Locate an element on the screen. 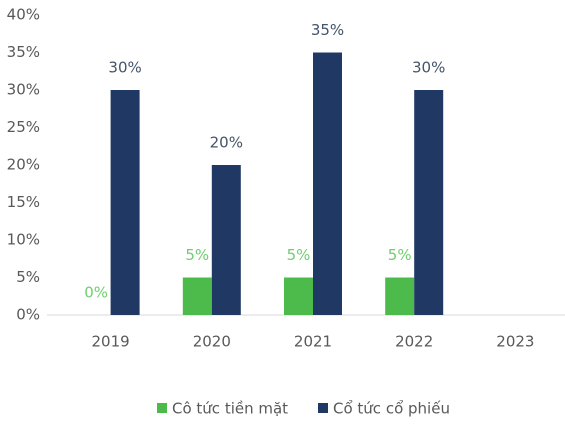 The image size is (565, 426). y-tick-label: 15% is located at coordinates (23, 202).